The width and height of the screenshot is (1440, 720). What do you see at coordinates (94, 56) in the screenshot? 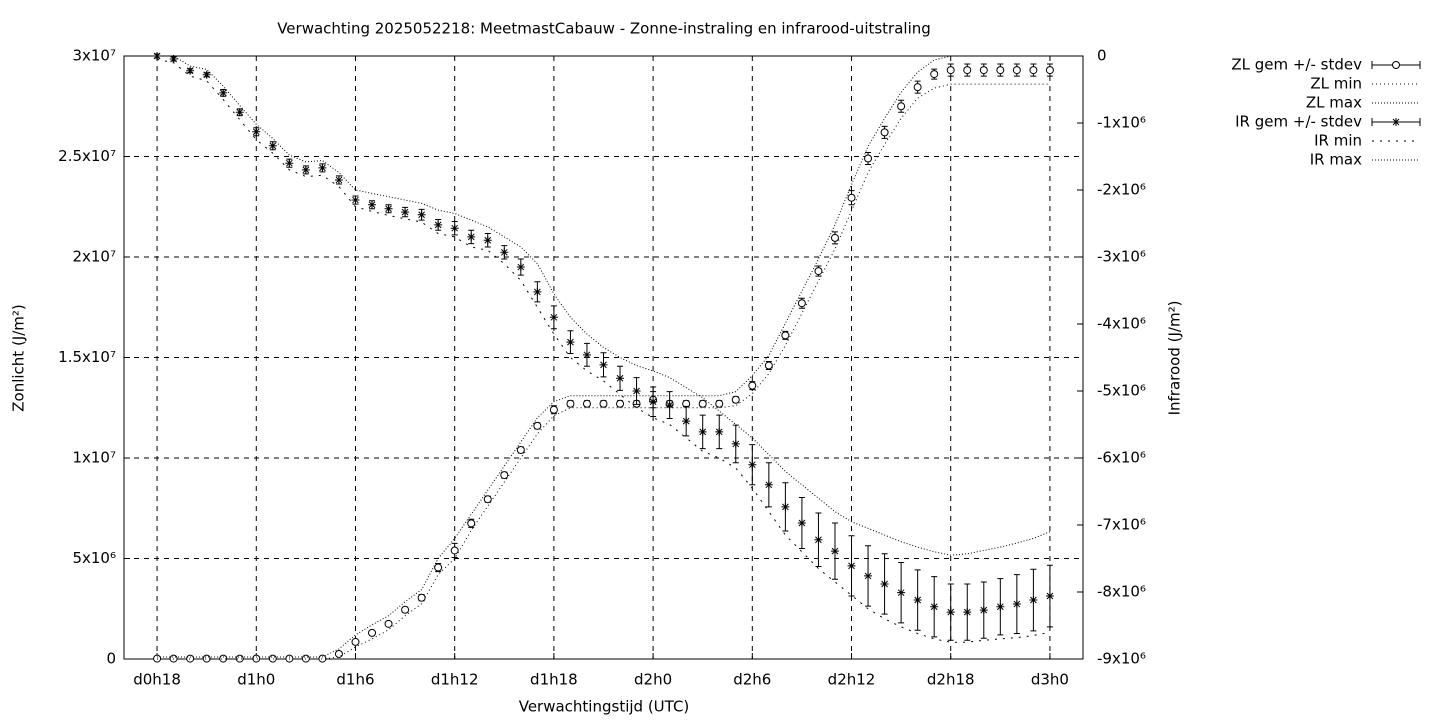
I see `y-tick-label: 3x10⁷` at bounding box center [94, 56].